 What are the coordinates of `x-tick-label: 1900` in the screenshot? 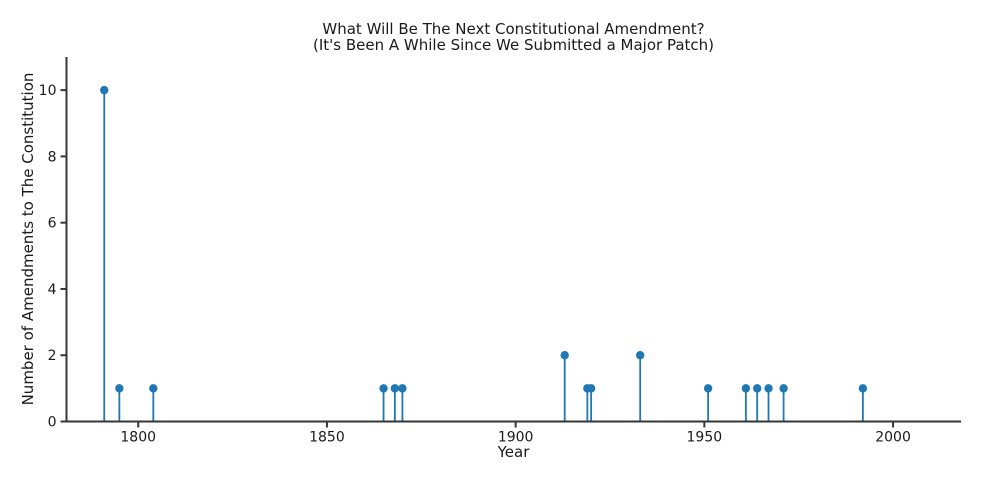 It's located at (516, 438).